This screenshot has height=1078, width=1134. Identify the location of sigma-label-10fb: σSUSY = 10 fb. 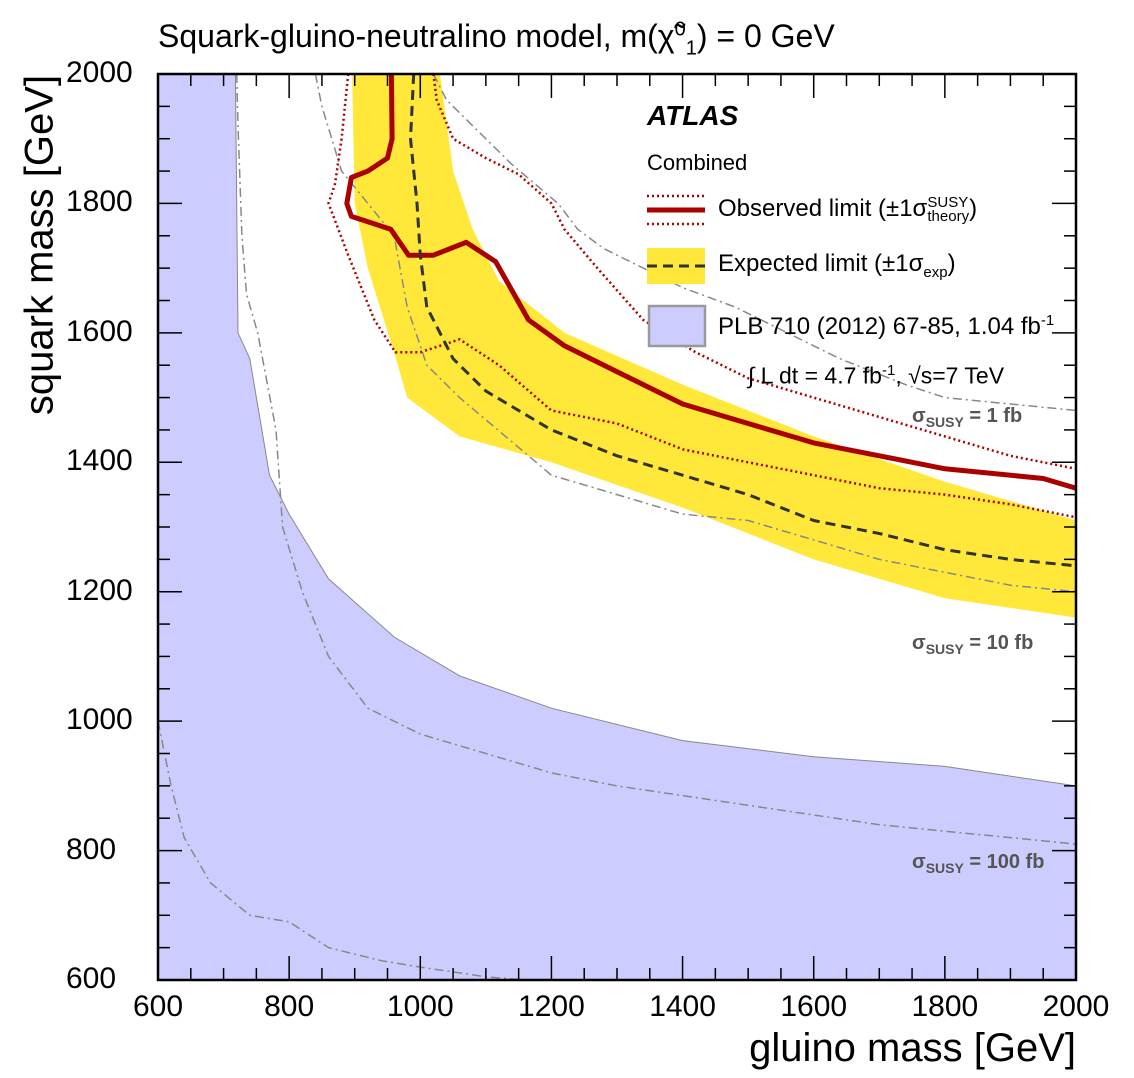
(972, 644).